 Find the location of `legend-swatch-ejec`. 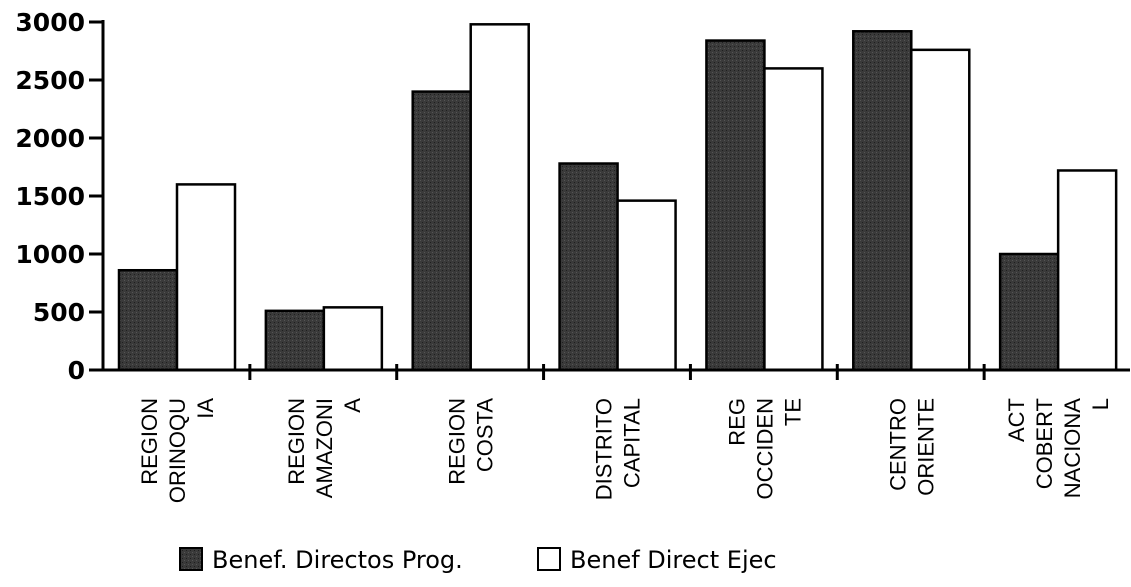

legend-swatch-ejec is located at coordinates (549, 559).